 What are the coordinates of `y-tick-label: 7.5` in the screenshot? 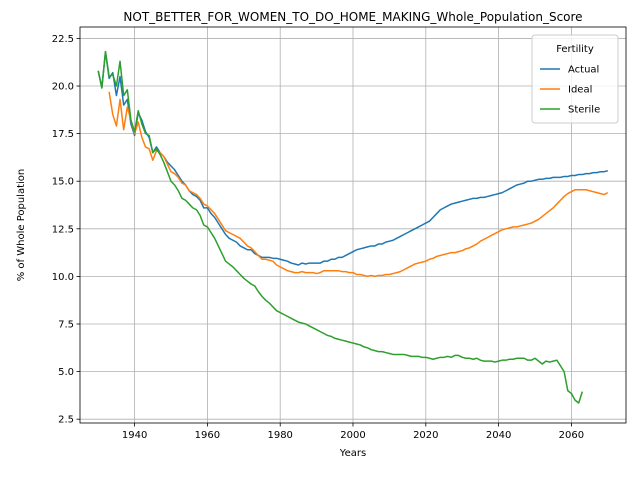 It's located at (66, 325).